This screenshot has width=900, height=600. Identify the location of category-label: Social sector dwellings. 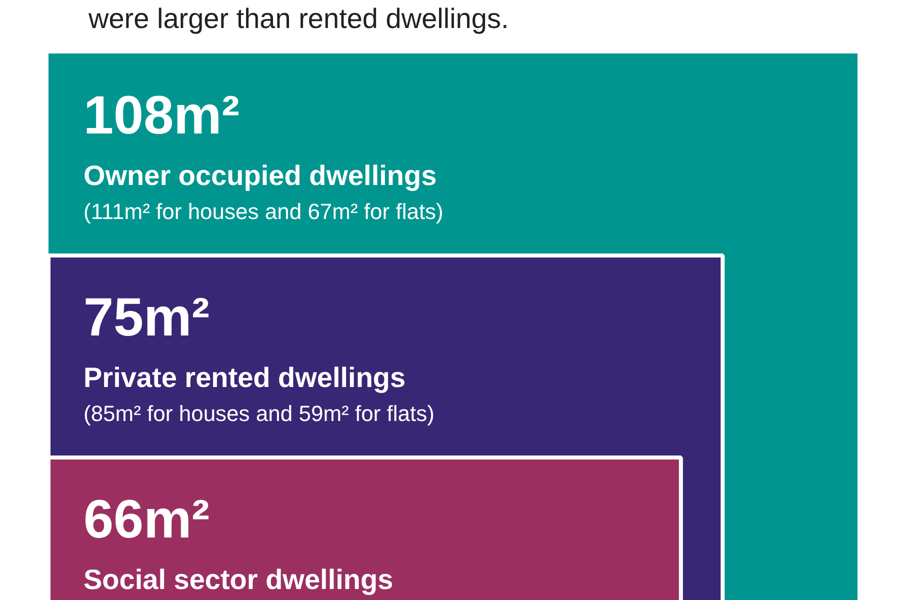
(239, 579).